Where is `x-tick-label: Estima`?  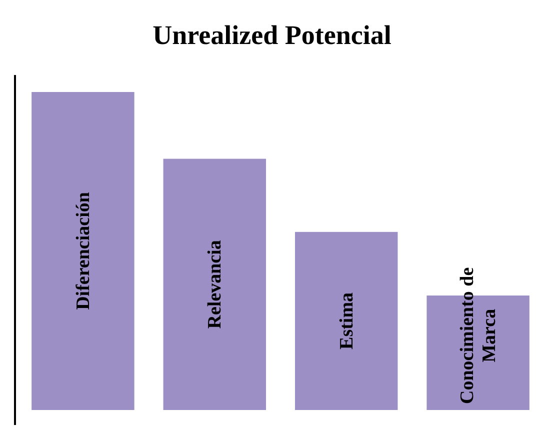 x-tick-label: Estima is located at coordinates (347, 321).